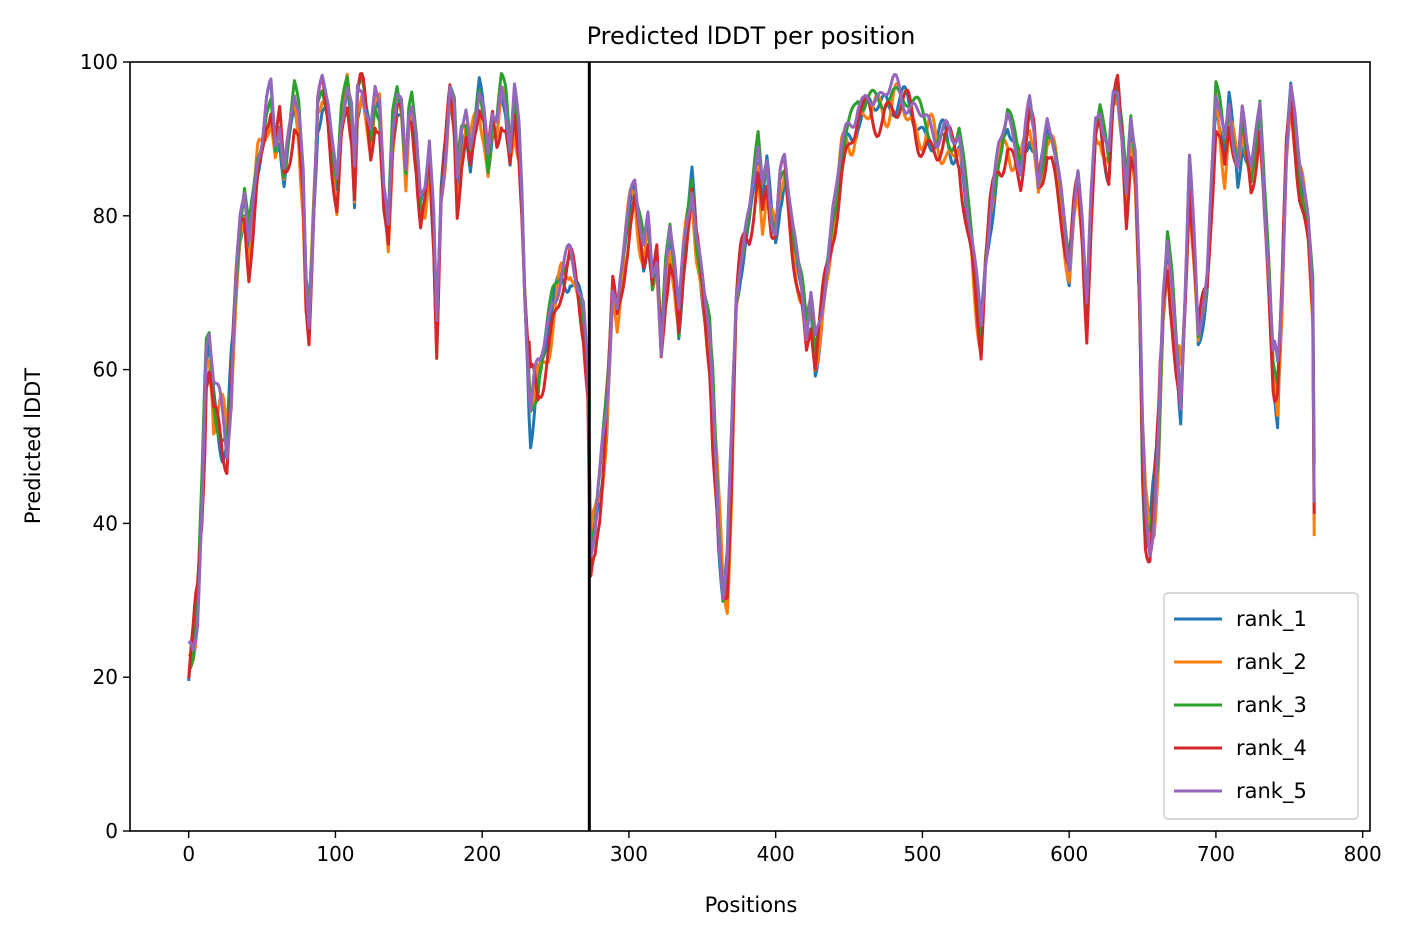 Image resolution: width=1411 pixels, height=943 pixels. What do you see at coordinates (105, 523) in the screenshot?
I see `y-tick-label: 40` at bounding box center [105, 523].